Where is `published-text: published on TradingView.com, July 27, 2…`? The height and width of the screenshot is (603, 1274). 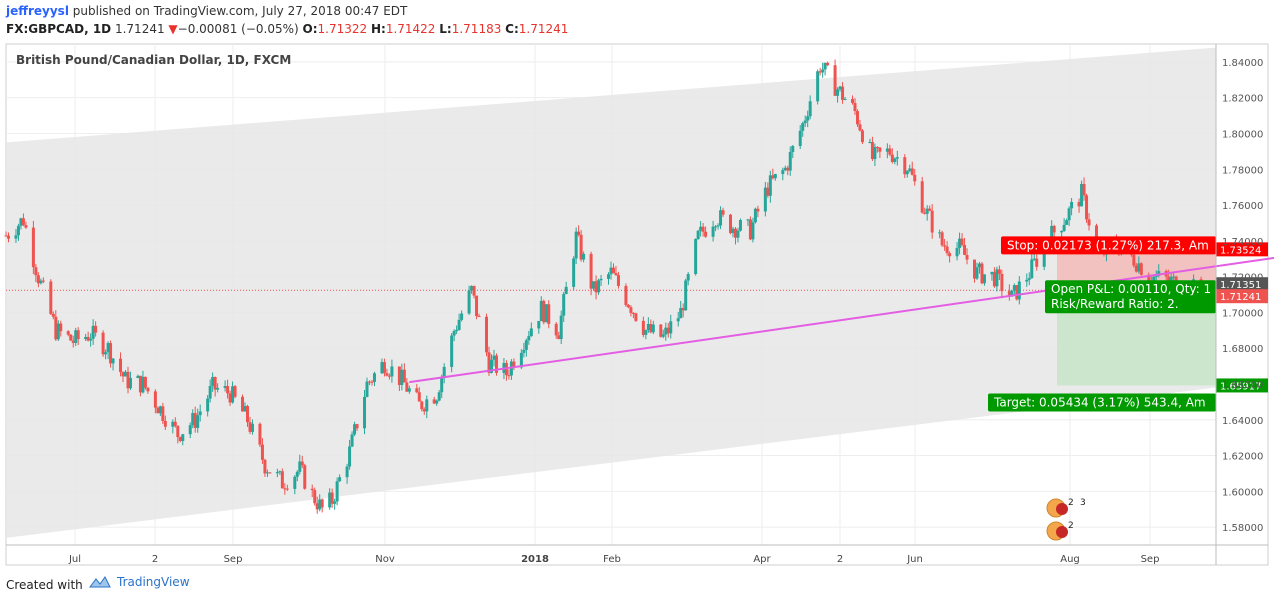
published-text: published on TradingView.com, July 27, 2… is located at coordinates (240, 11).